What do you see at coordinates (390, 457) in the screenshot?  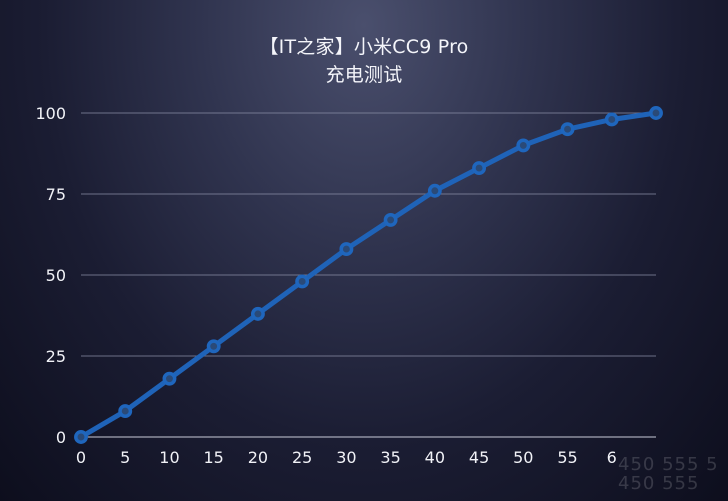 I see `x-tick-label: 35` at bounding box center [390, 457].